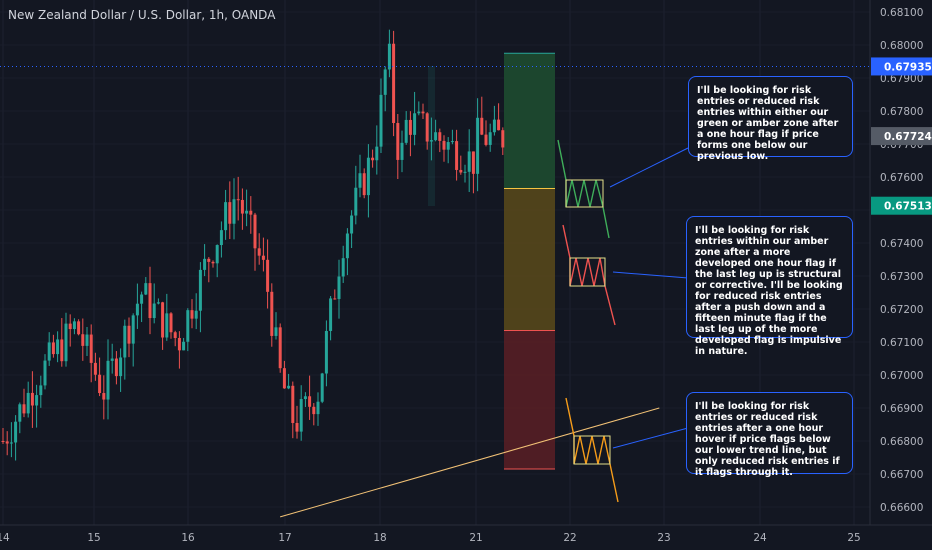  Describe the element at coordinates (901, 13) in the screenshot. I see `price-tick-label: 0.68100` at that location.